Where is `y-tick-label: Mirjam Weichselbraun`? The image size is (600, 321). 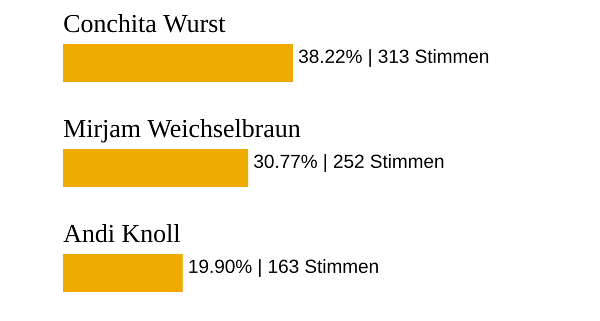
y-tick-label: Mirjam Weichselbraun is located at coordinates (182, 131).